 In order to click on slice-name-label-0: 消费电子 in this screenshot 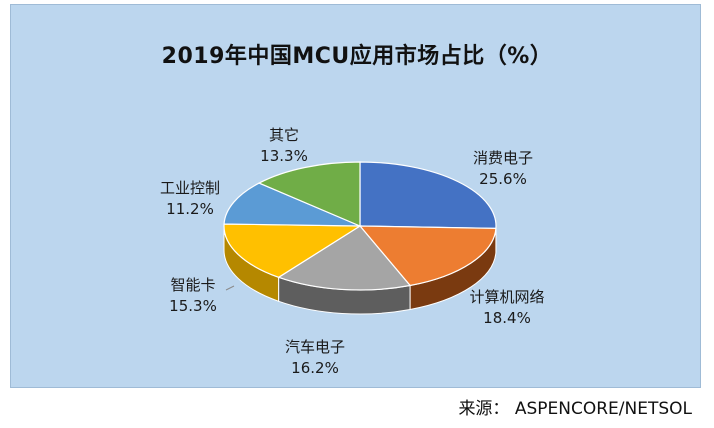, I will do `click(503, 158)`.